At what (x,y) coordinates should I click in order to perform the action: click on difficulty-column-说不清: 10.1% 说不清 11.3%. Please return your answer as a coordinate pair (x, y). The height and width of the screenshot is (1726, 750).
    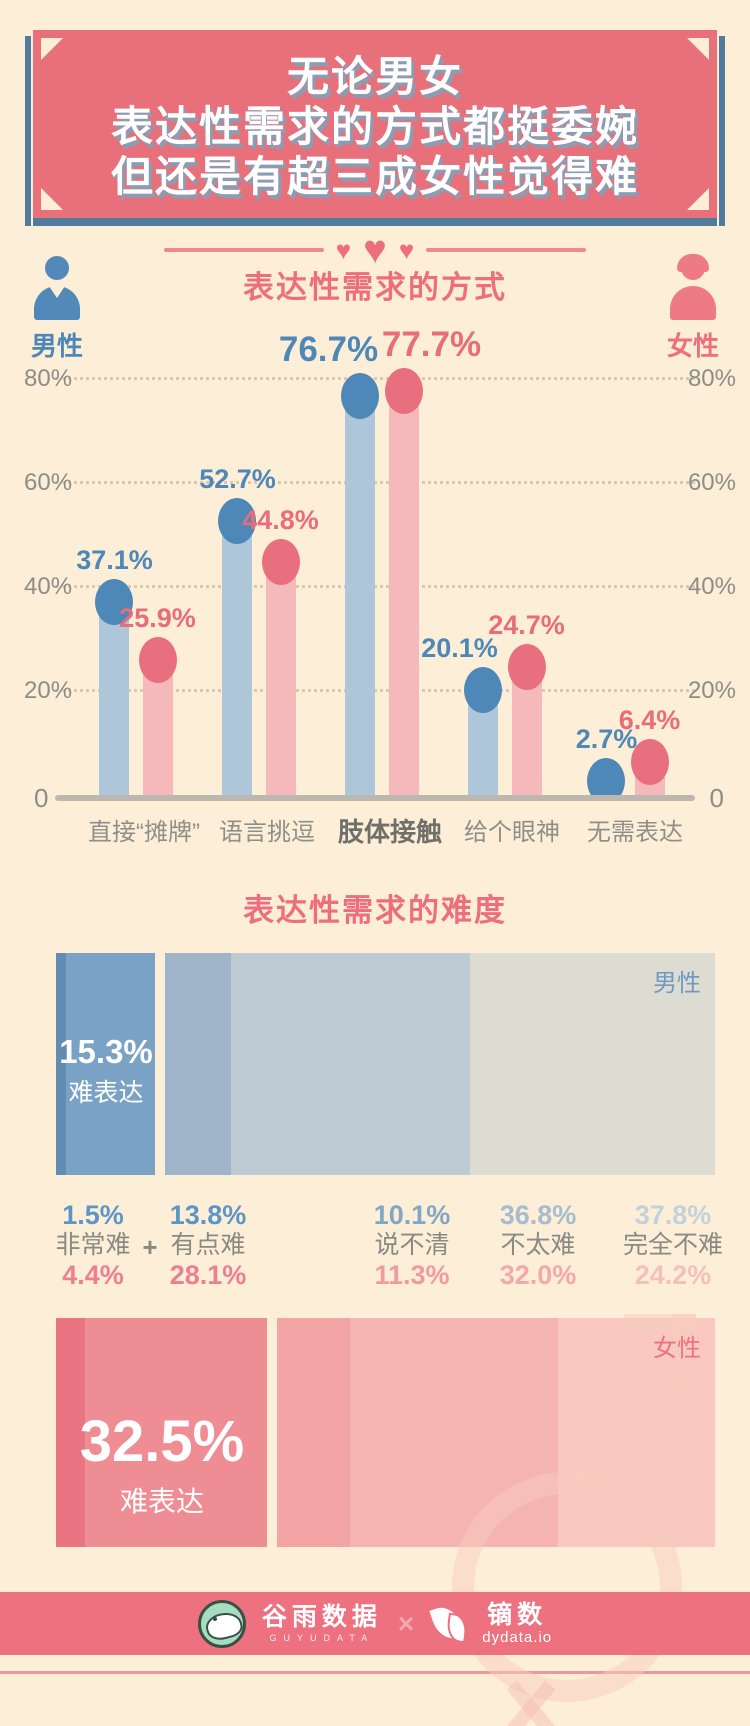
    Looking at the image, I should click on (412, 1245).